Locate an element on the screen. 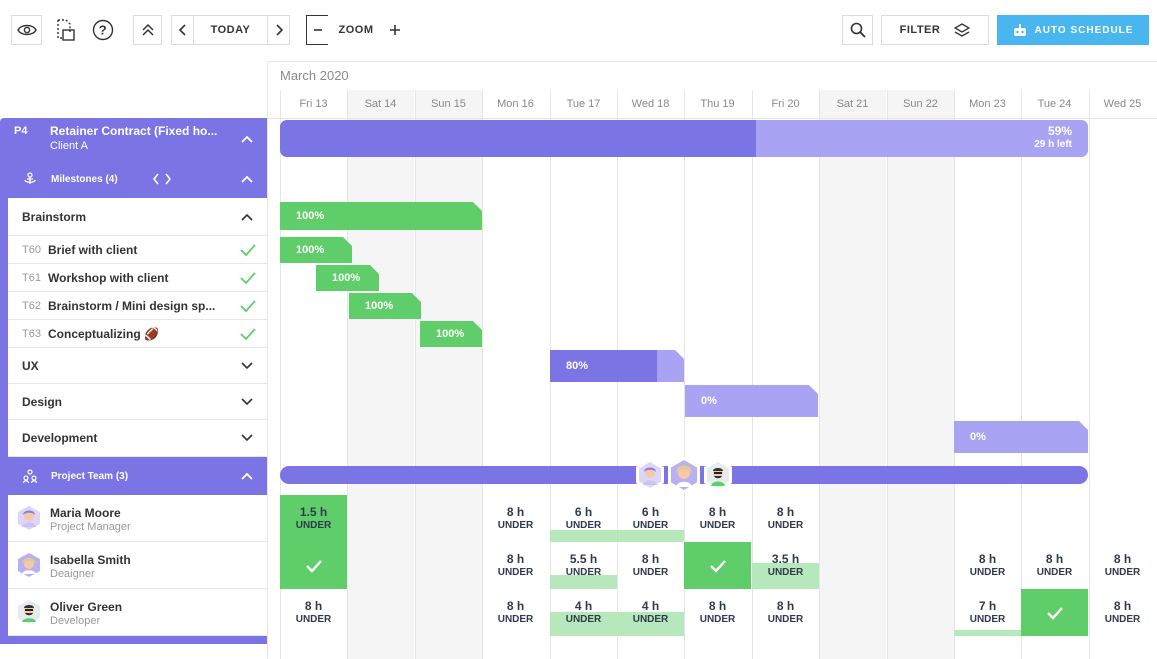 This screenshot has height=659, width=1157. workload-fill is located at coordinates (987, 633).